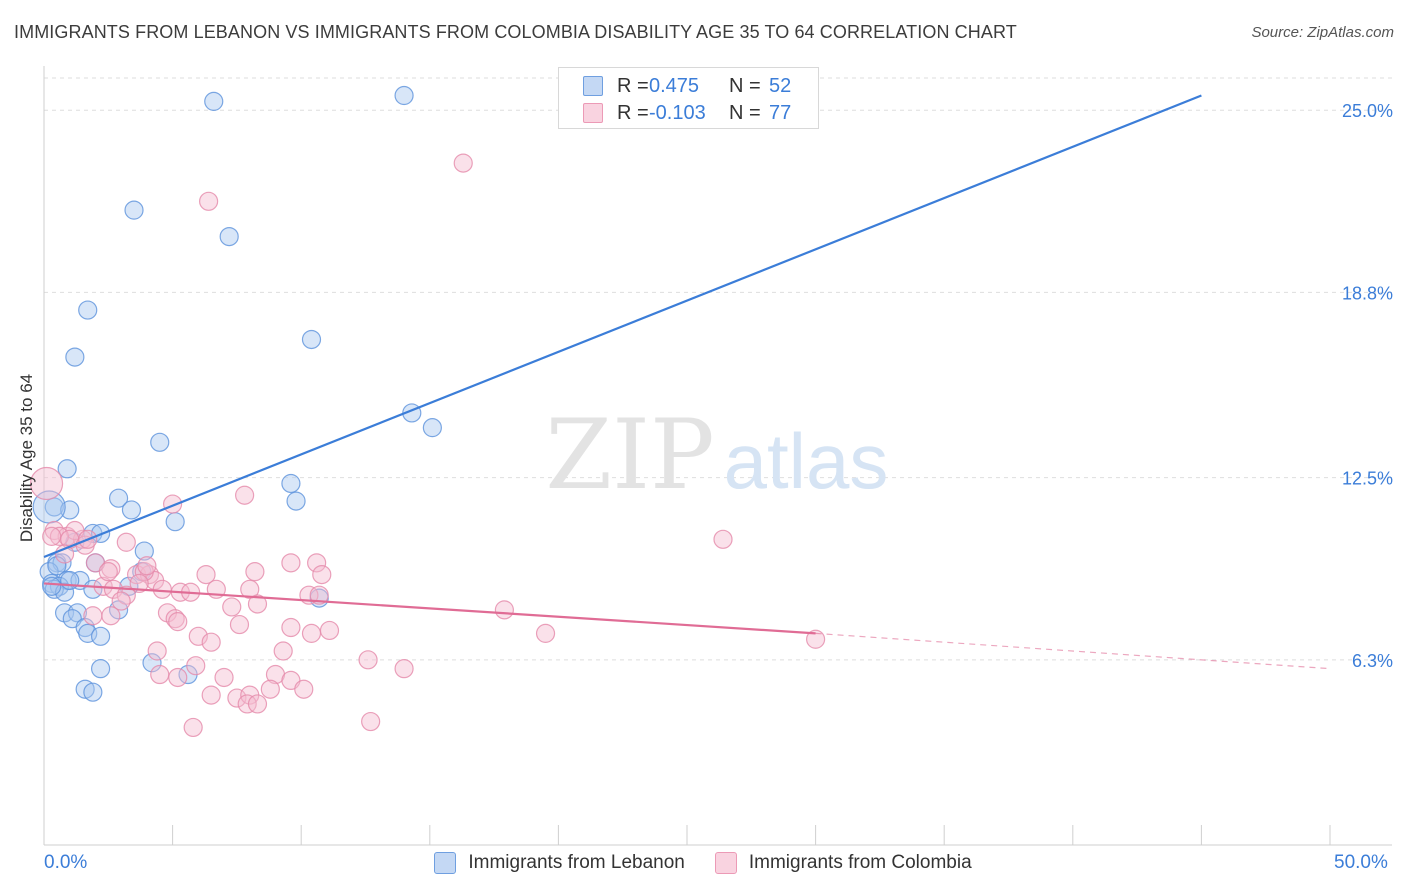 The width and height of the screenshot is (1406, 892). I want to click on watermark: ZIP atlas, so click(716, 455).